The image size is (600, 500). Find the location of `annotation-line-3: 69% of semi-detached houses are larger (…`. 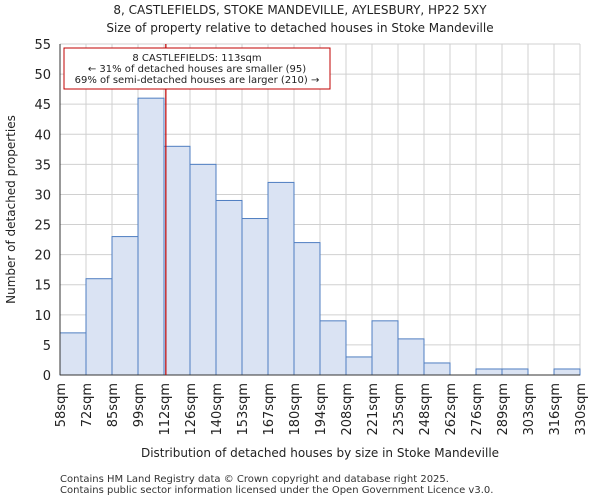

annotation-line-3: 69% of semi-detached houses are larger (… is located at coordinates (197, 80).